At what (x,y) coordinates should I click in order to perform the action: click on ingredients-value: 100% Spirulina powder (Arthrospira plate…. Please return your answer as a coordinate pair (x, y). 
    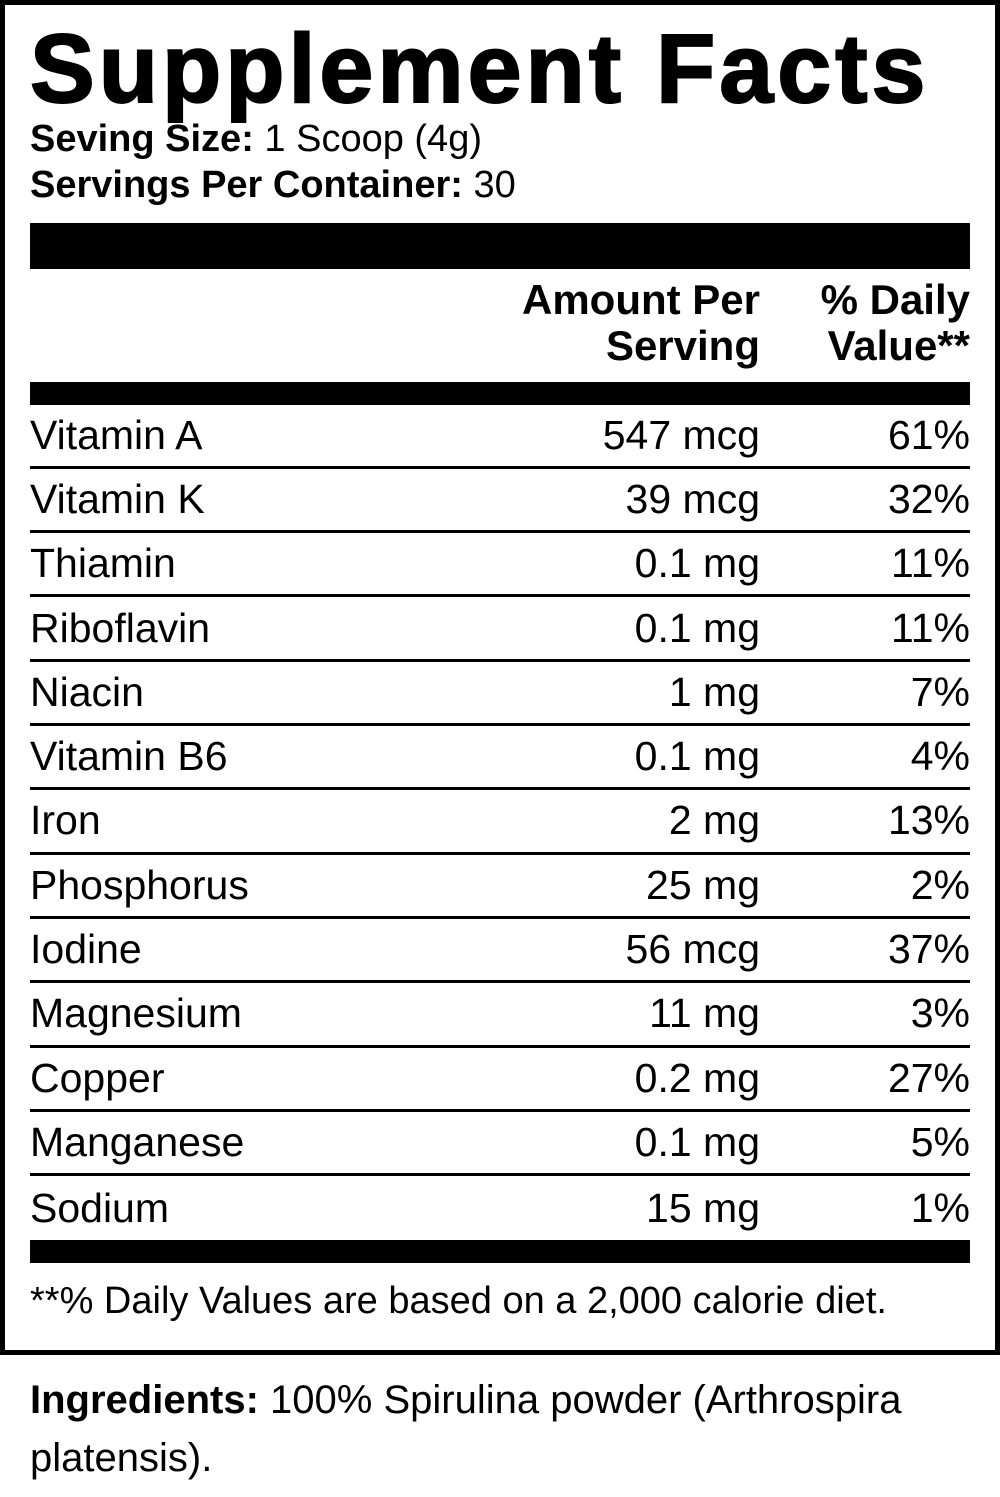
    Looking at the image, I should click on (466, 1429).